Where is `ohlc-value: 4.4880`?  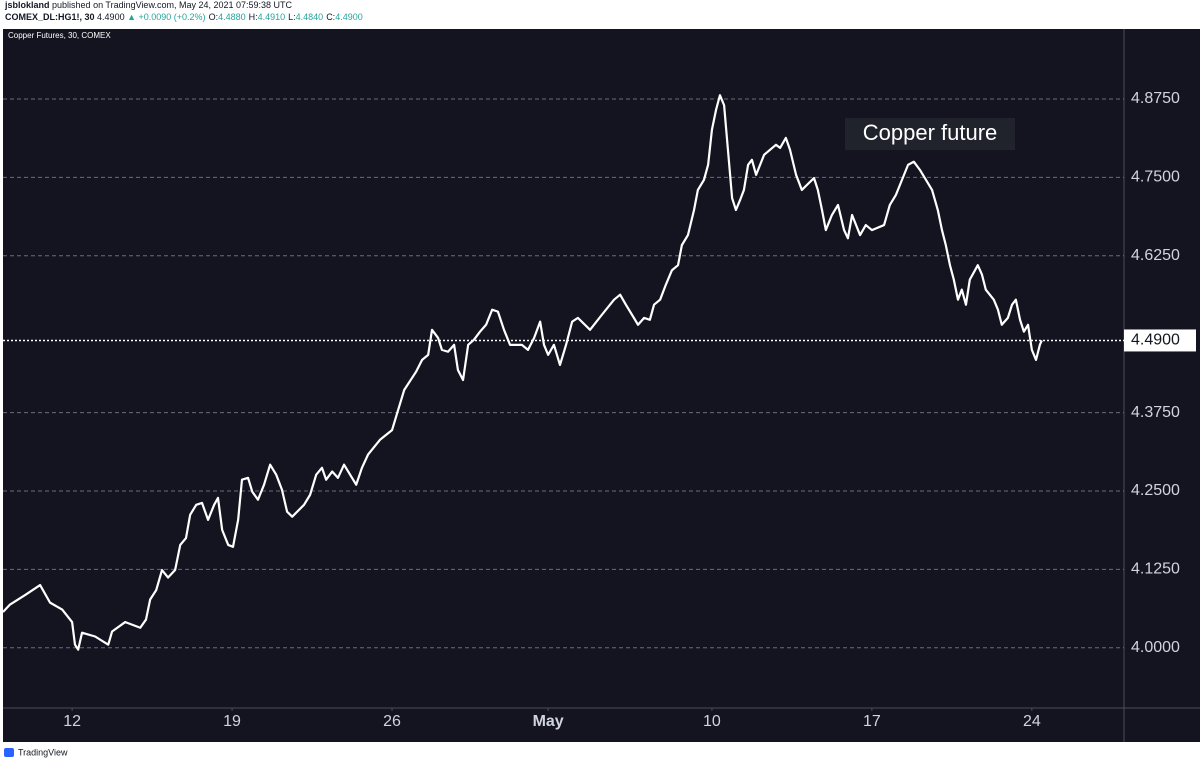
ohlc-value: 4.4880 is located at coordinates (232, 17).